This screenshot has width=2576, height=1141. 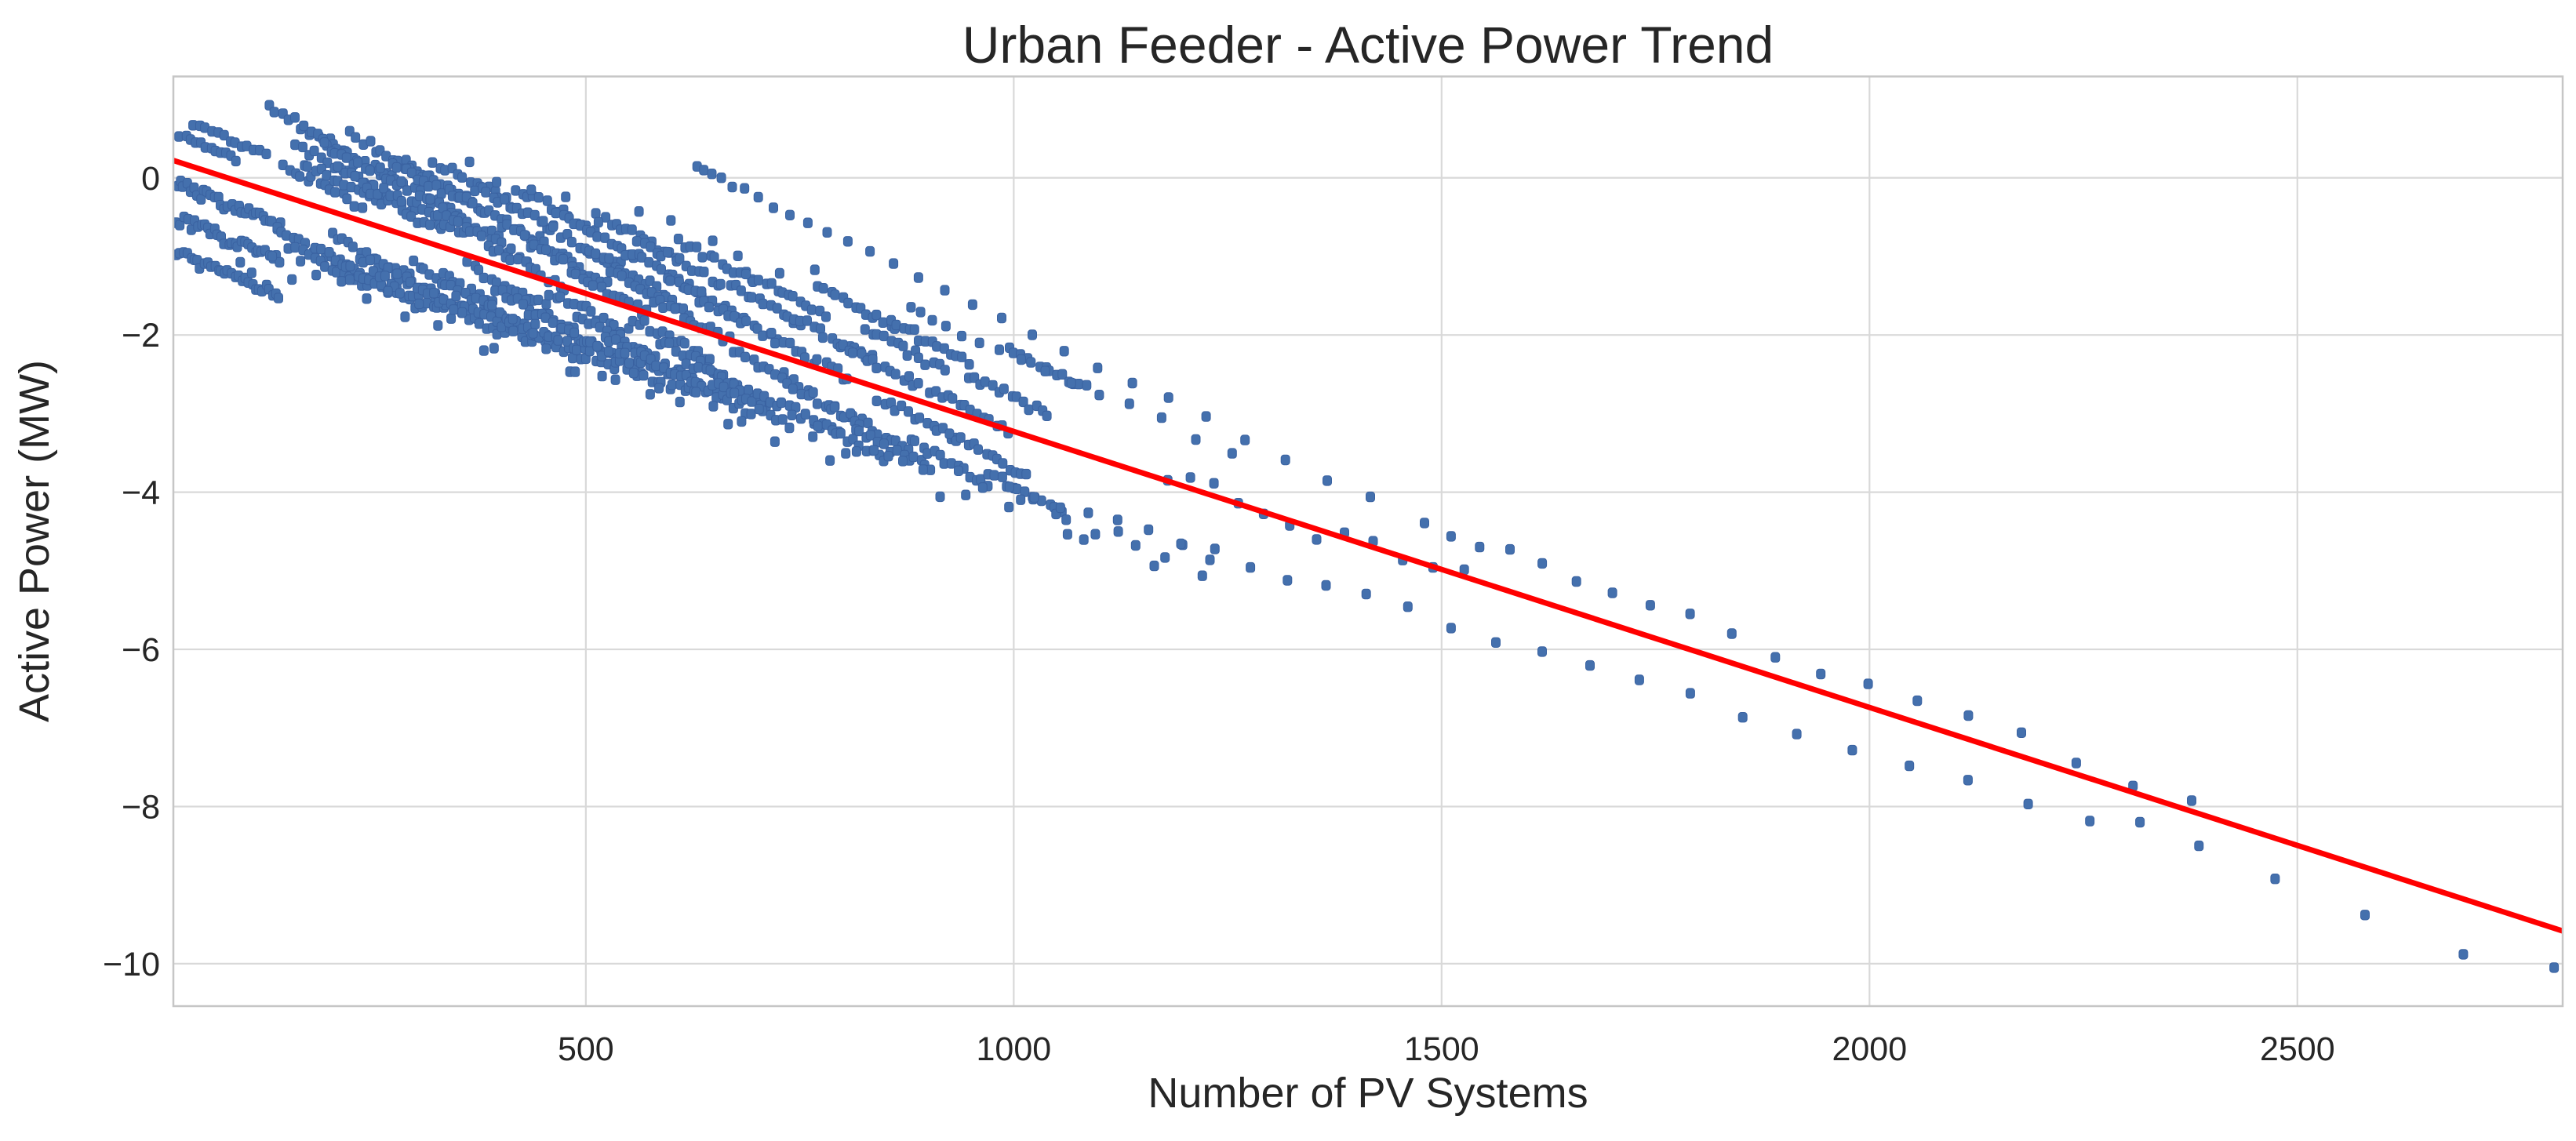 What do you see at coordinates (586, 1049) in the screenshot?
I see `x-tick-label: 500` at bounding box center [586, 1049].